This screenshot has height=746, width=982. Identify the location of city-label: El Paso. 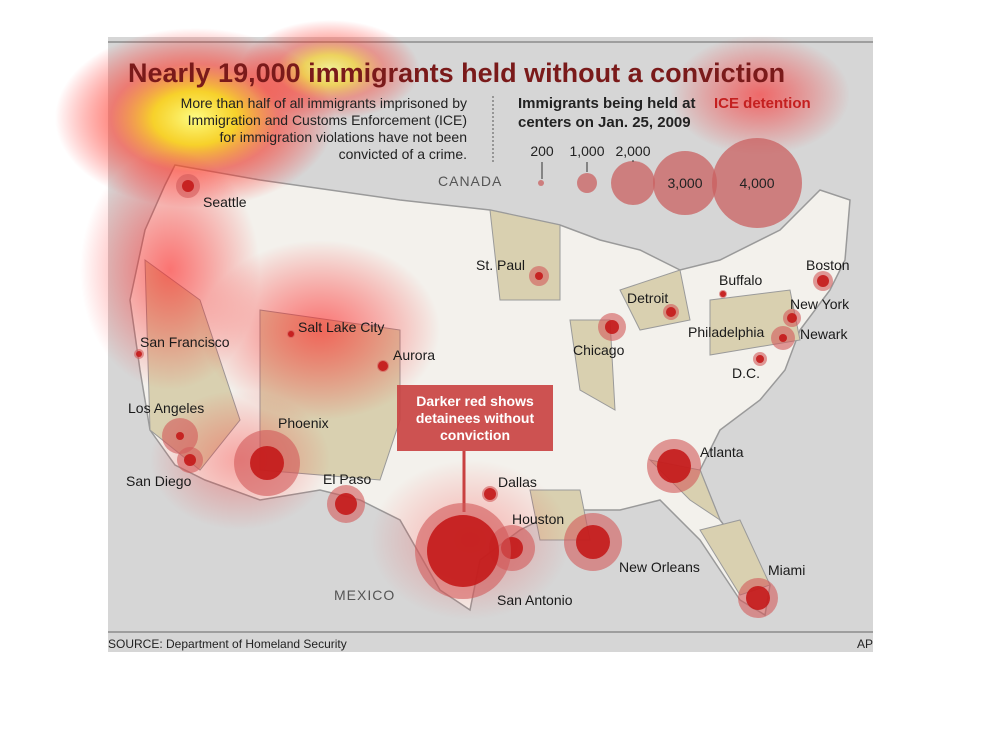
(347, 479).